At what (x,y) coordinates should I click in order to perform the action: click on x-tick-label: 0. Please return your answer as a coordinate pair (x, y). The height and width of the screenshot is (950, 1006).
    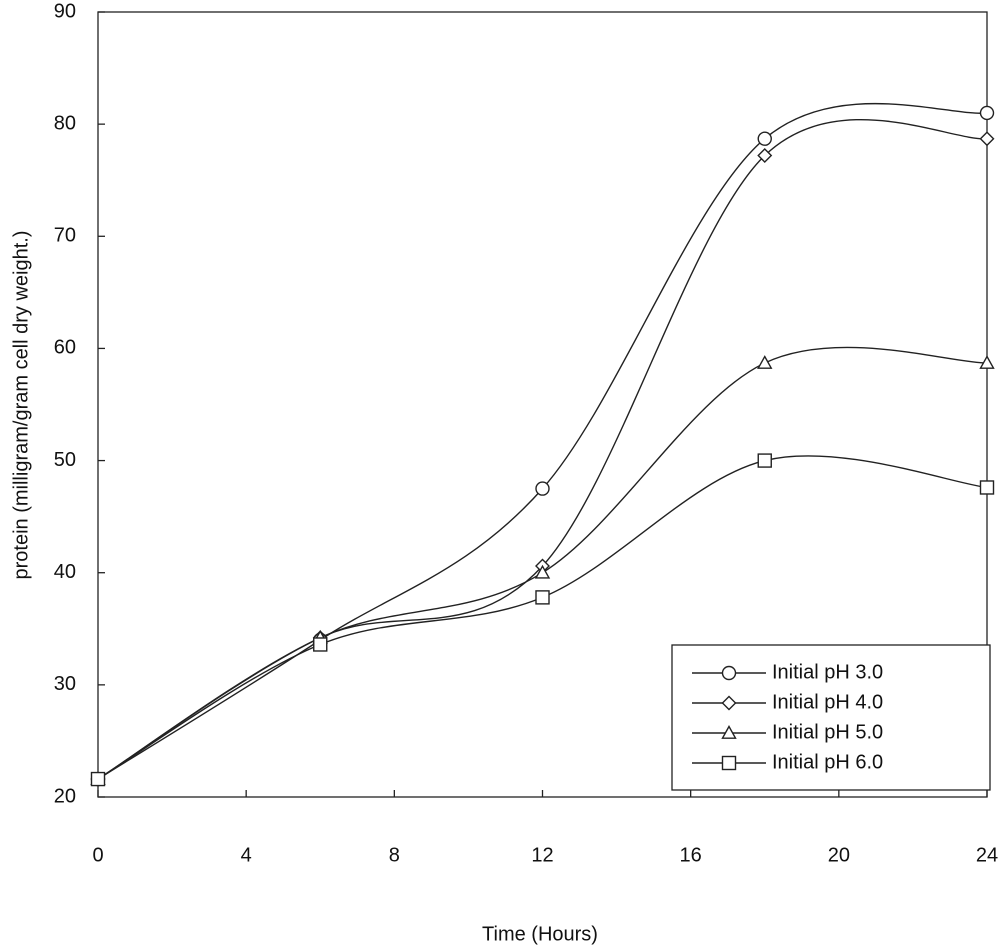
    Looking at the image, I should click on (97, 855).